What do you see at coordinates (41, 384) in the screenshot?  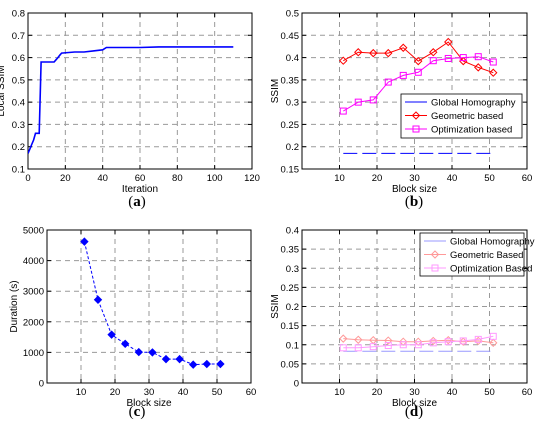 I see `y-tick-label: 0` at bounding box center [41, 384].